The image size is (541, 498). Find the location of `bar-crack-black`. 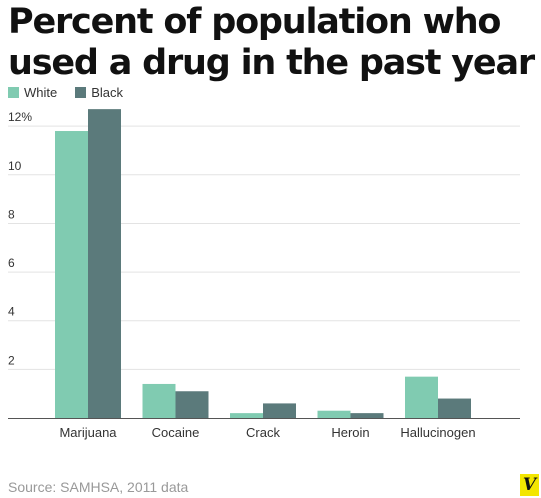

bar-crack-black is located at coordinates (279, 410).